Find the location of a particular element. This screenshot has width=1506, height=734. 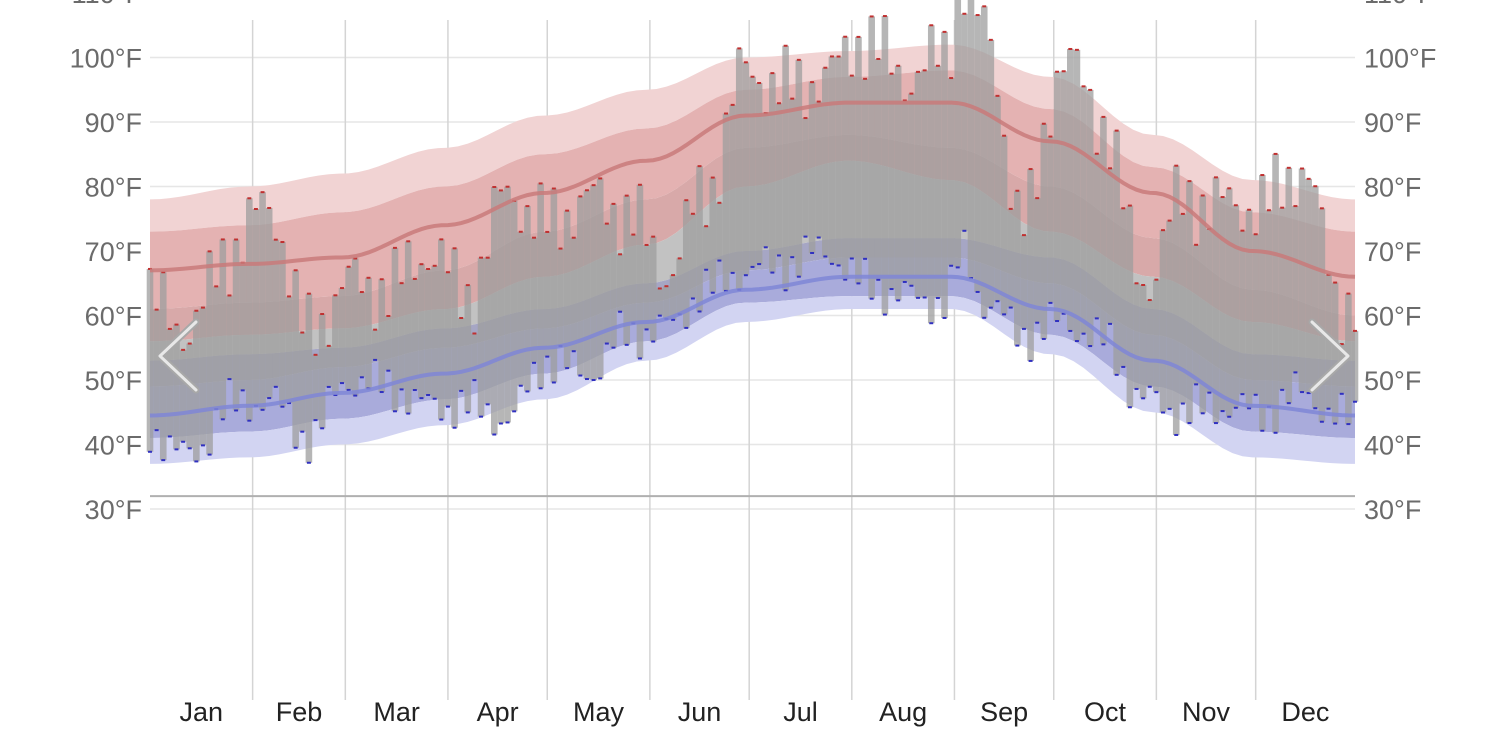

y-tick-left-60: 60°F is located at coordinates (113, 317).